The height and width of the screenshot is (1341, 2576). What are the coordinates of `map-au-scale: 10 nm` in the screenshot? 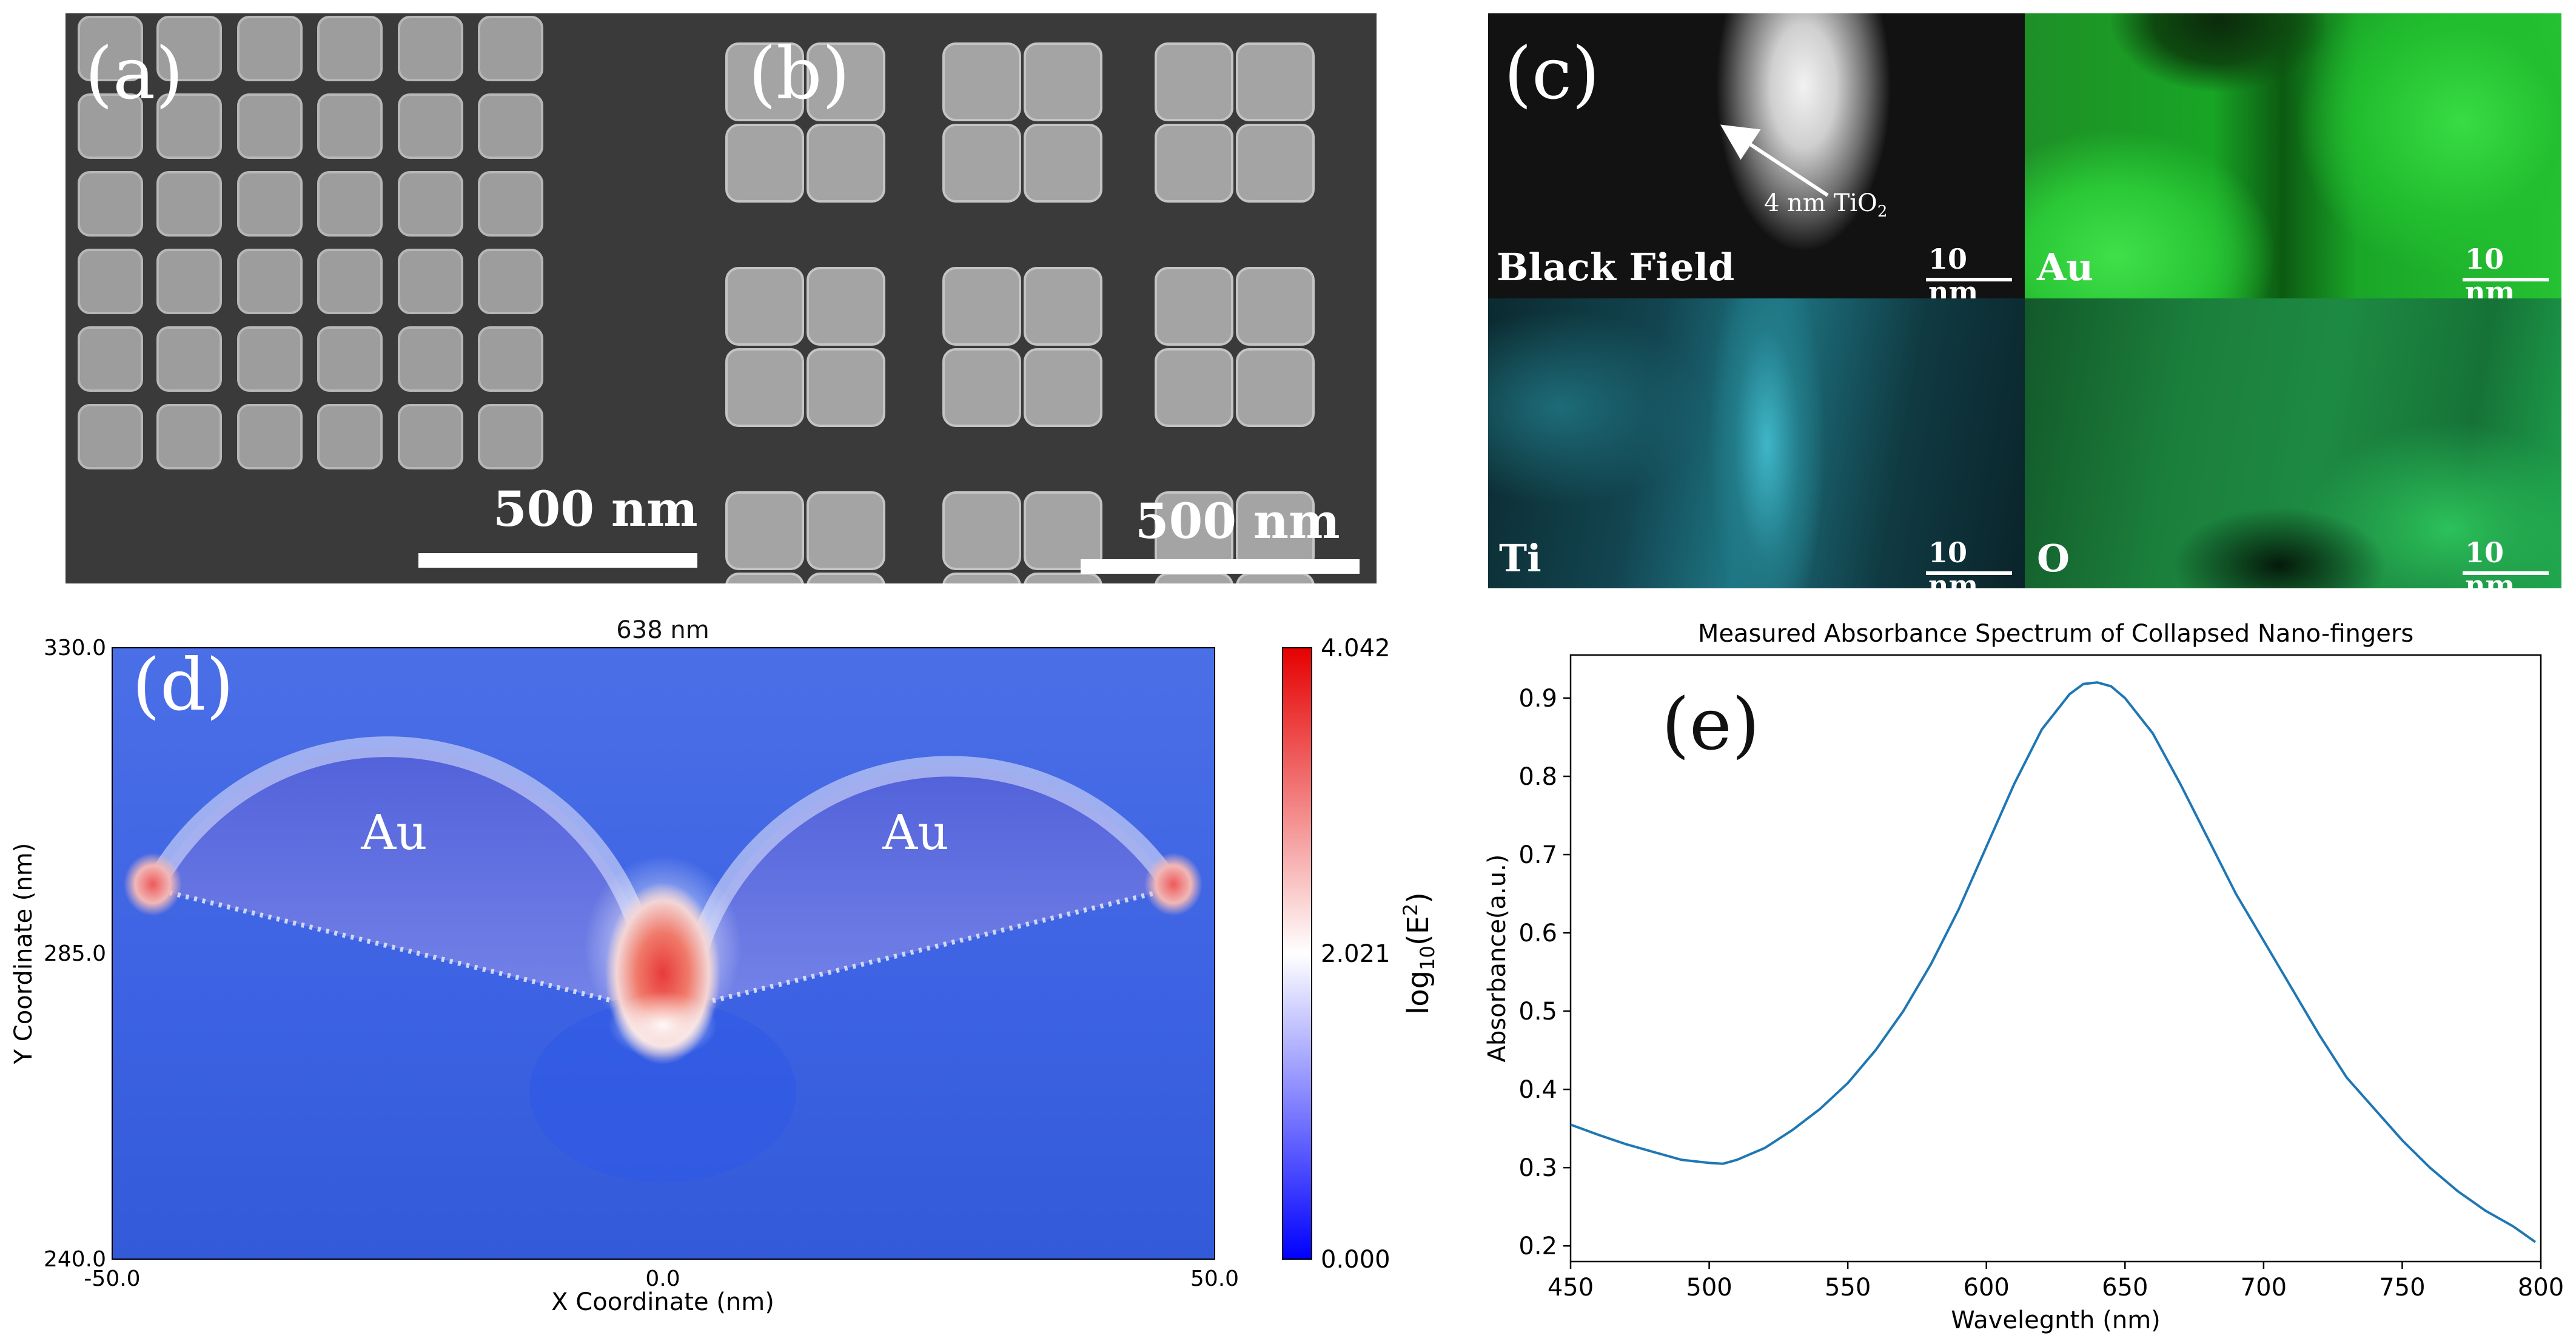 It's located at (2490, 270).